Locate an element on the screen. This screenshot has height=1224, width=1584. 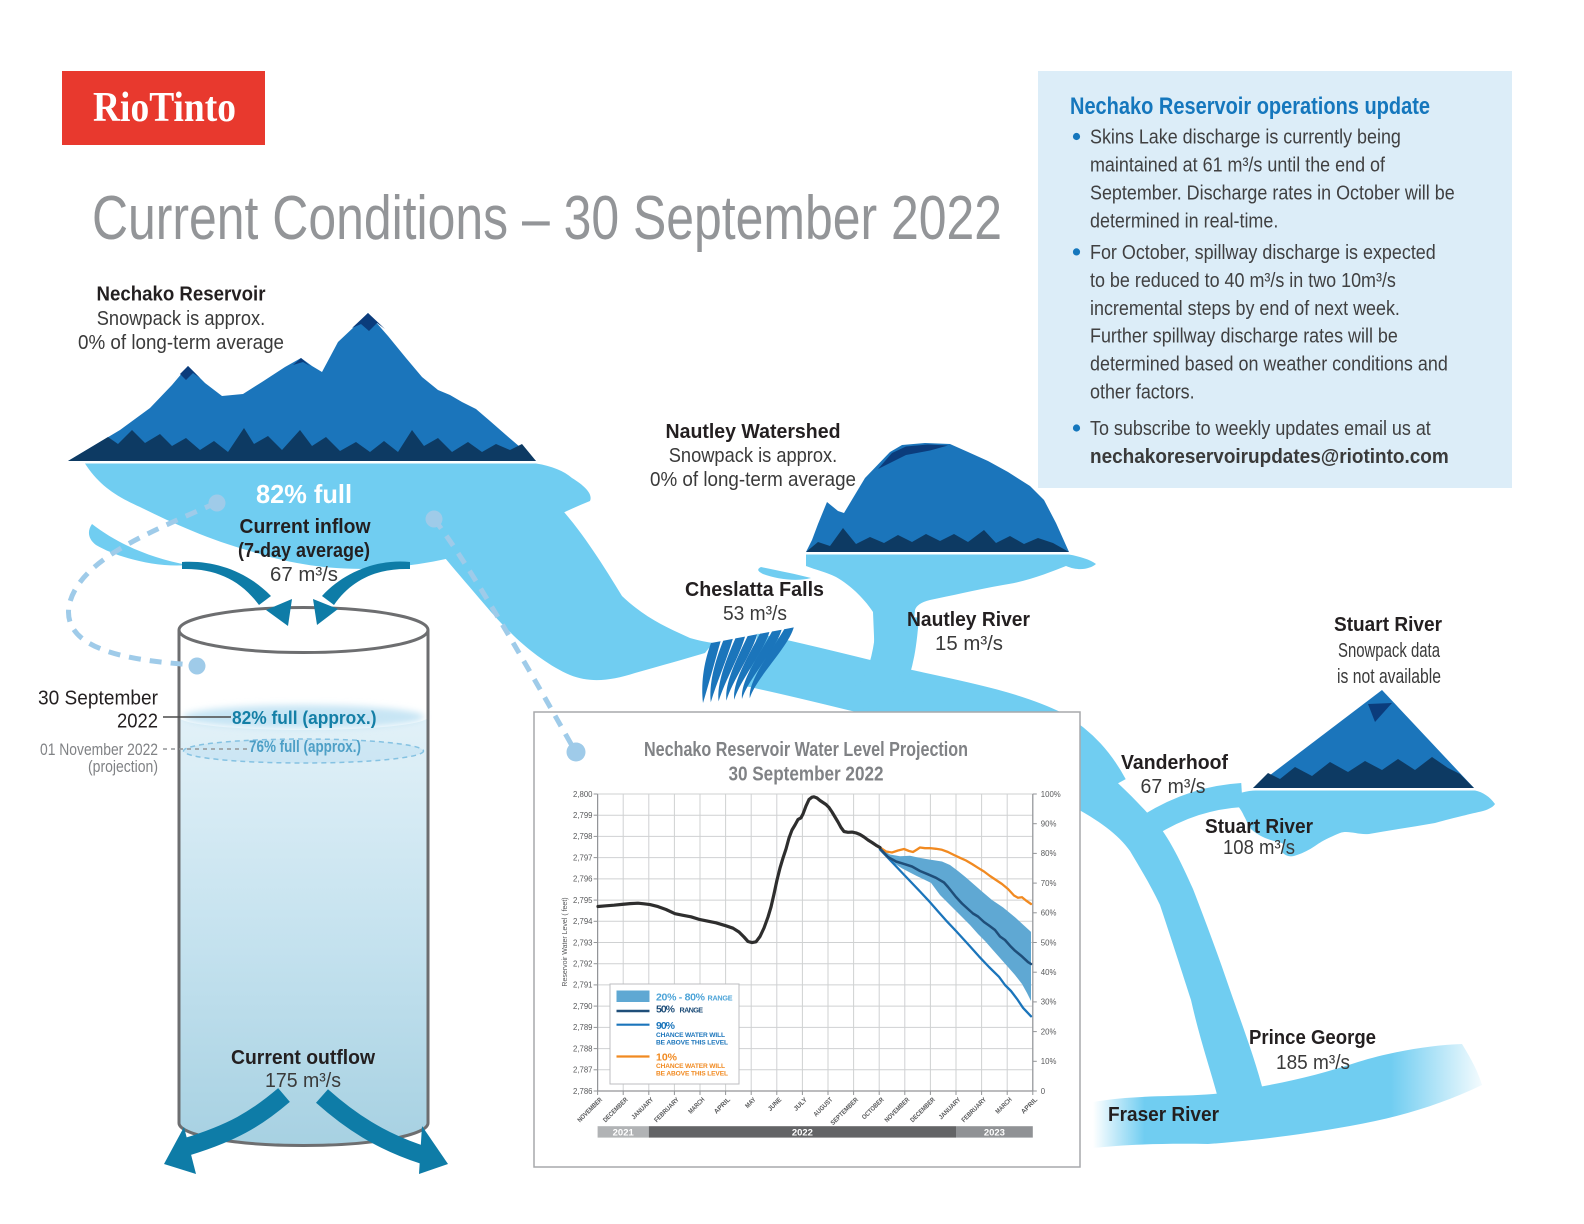
svg-text: 2,797 is located at coordinates (583, 857).